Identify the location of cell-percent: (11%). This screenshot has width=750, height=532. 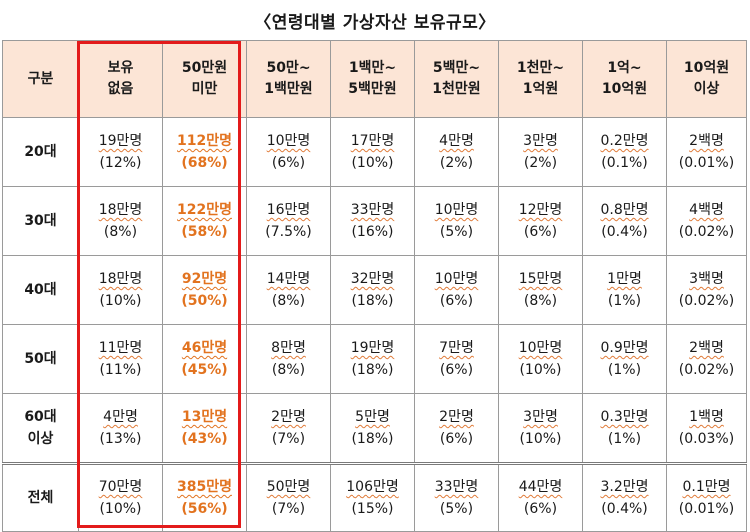
(120, 370).